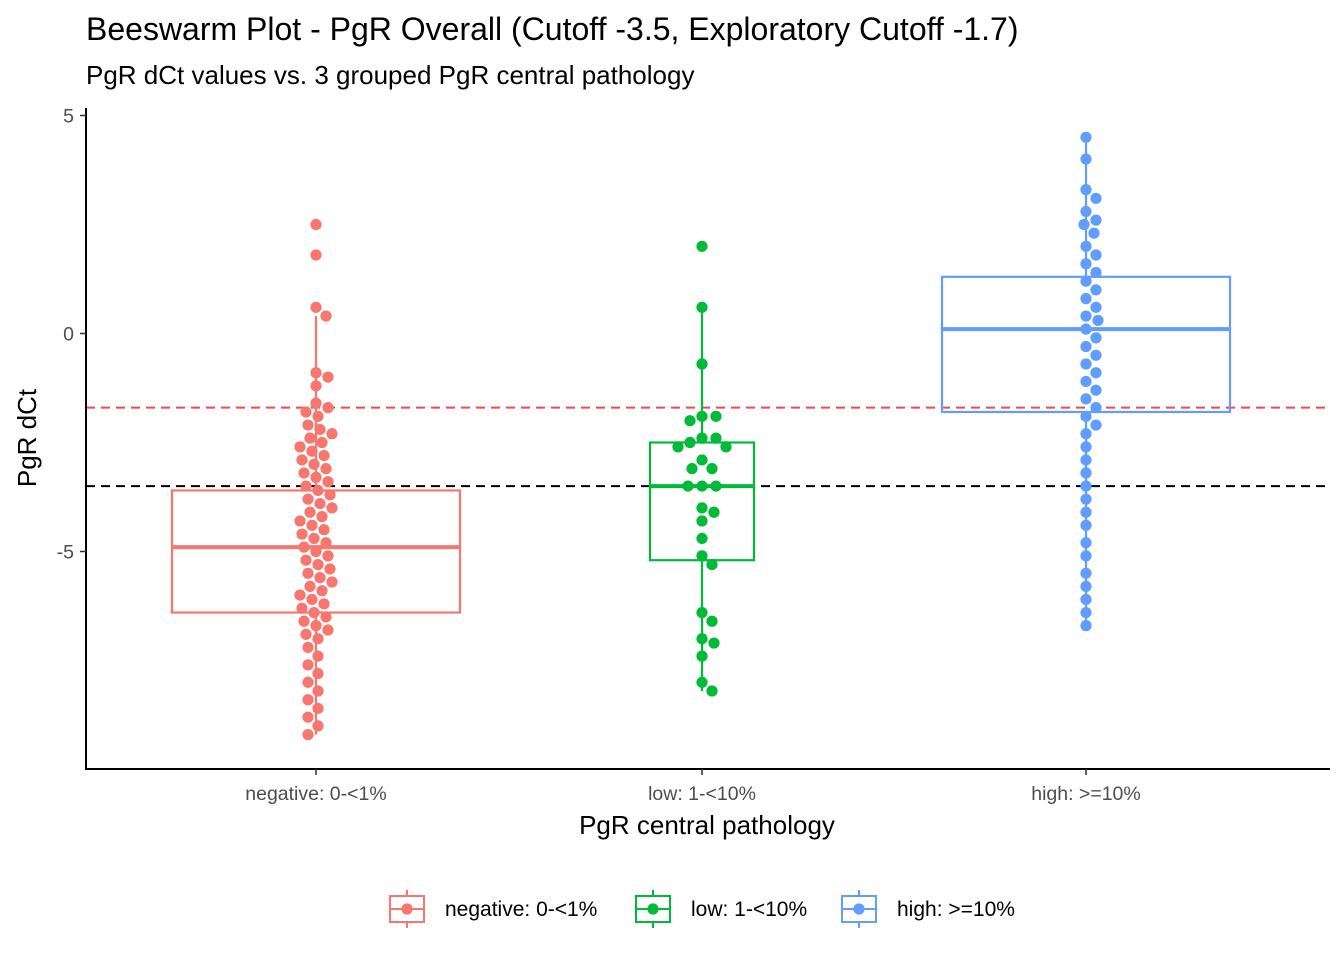 The image size is (1344, 960). I want to click on legend-item-2: high: >=10%, so click(928, 909).